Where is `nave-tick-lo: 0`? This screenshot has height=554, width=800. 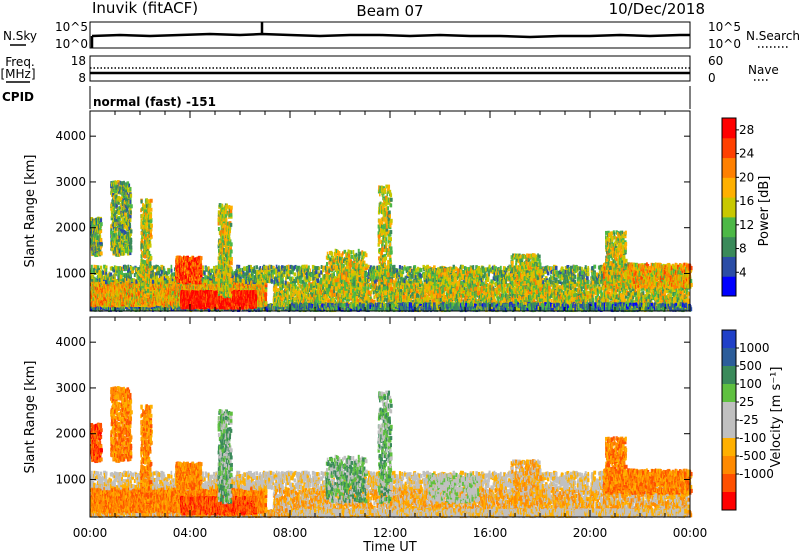
nave-tick-lo: 0 is located at coordinates (712, 78).